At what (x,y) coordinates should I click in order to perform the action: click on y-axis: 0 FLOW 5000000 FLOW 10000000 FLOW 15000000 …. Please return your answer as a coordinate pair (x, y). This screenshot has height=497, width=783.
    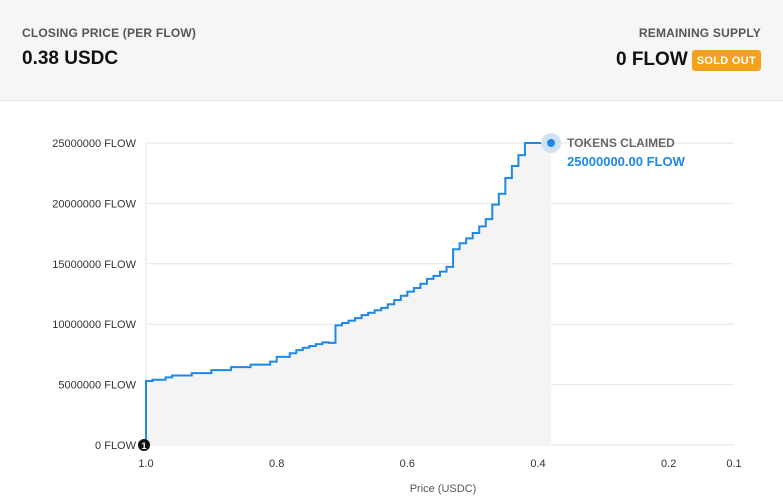
    Looking at the image, I should click on (94, 295).